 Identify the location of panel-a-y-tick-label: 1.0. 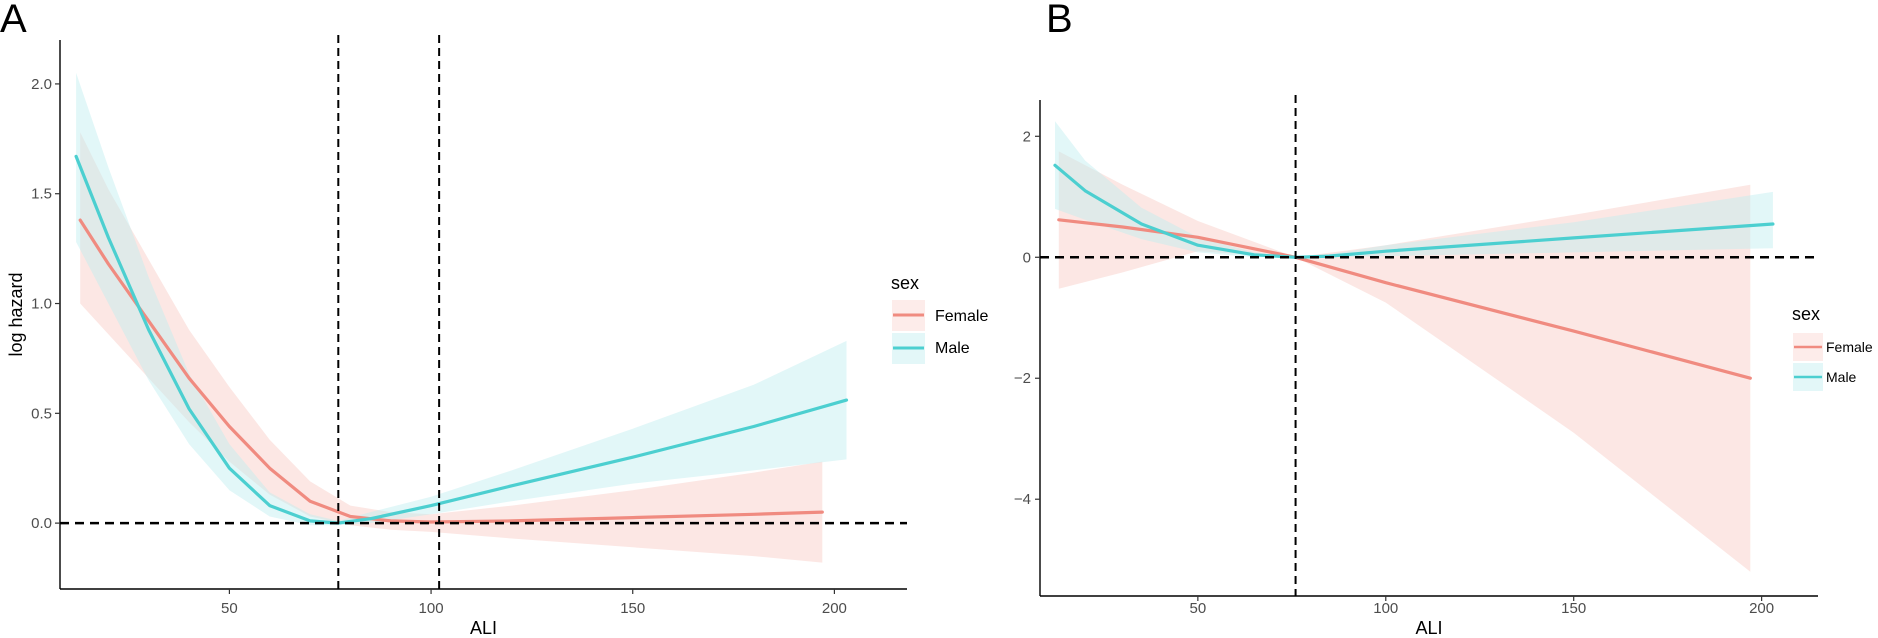
(41, 304).